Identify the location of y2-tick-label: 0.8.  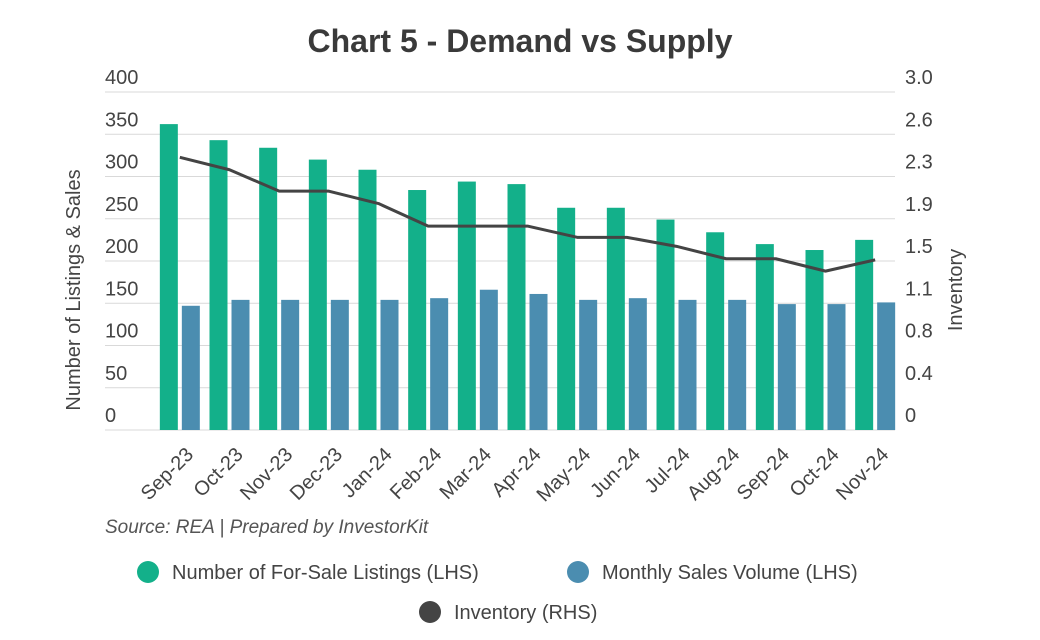
(919, 332).